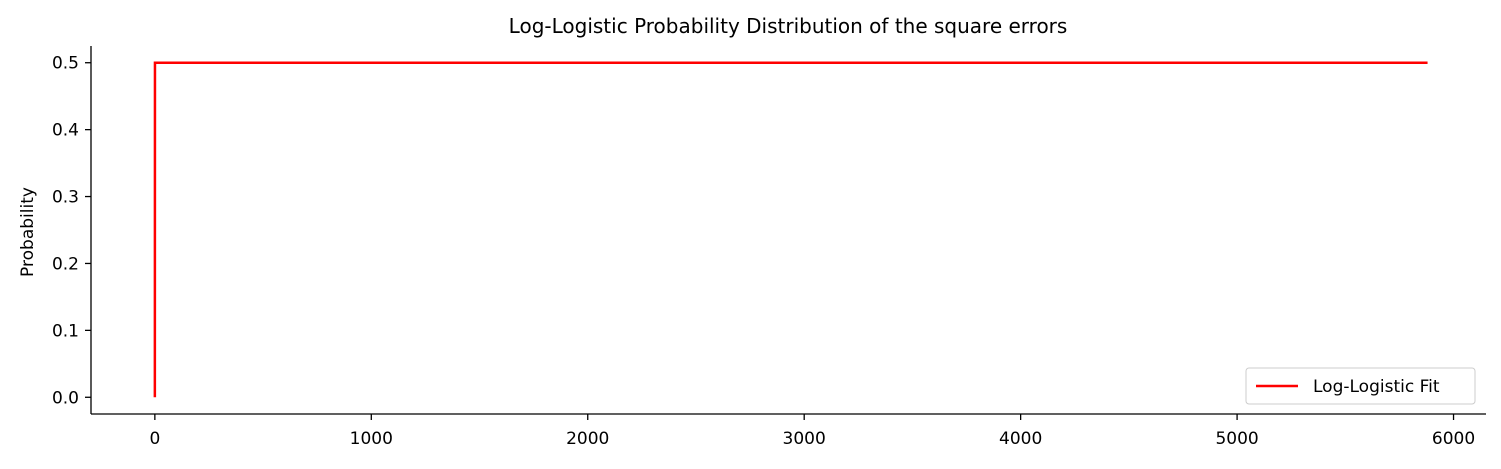  What do you see at coordinates (804, 439) in the screenshot?
I see `x-tick-label: 3000` at bounding box center [804, 439].